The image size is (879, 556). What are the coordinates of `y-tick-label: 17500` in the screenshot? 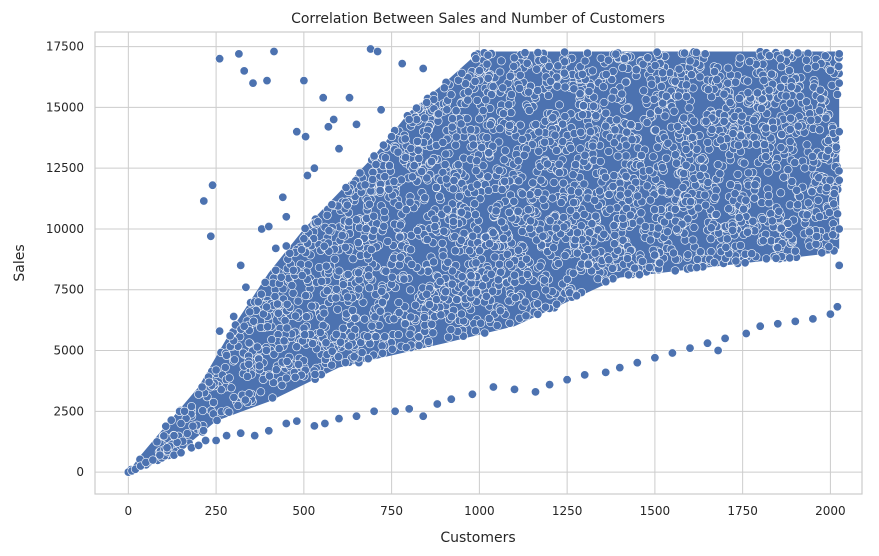 It's located at (65, 47).